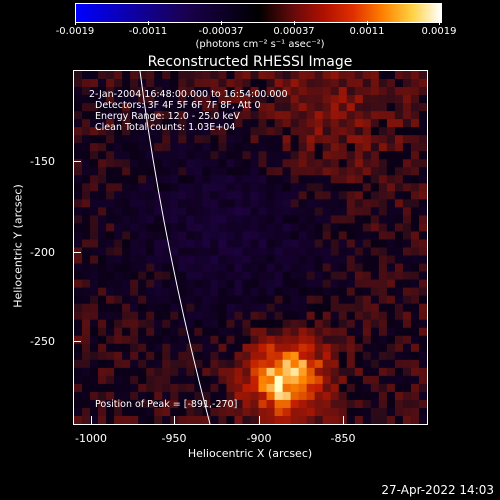 The image size is (500, 500). What do you see at coordinates (437, 490) in the screenshot?
I see `timestamp: 27-Apr-2022 14:03` at bounding box center [437, 490].